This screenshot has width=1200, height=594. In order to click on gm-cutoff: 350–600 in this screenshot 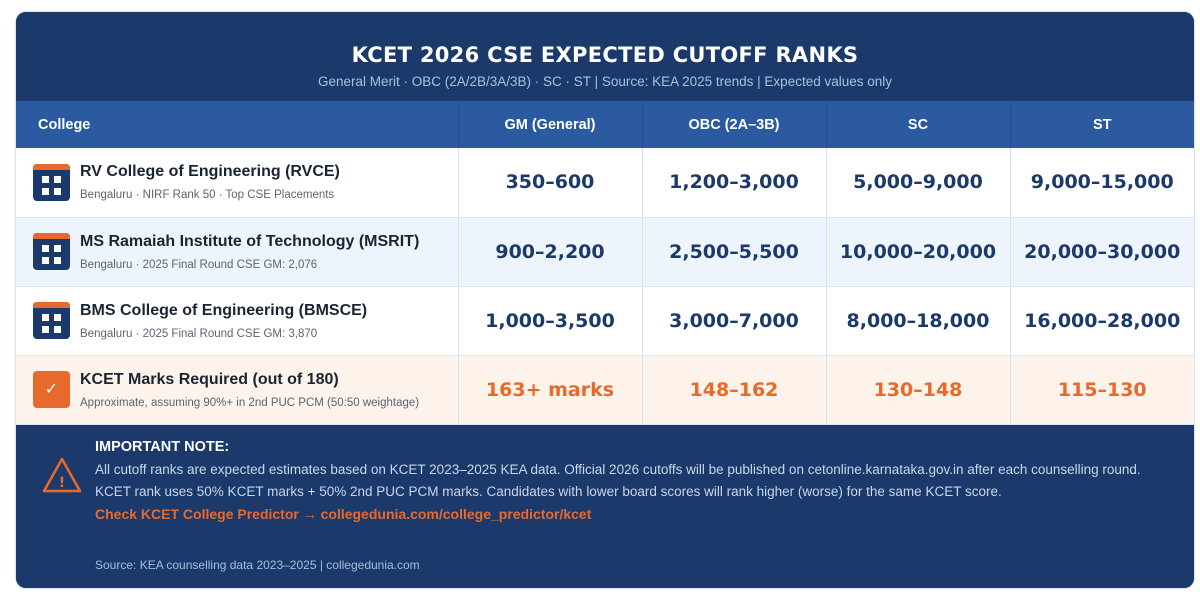, I will do `click(550, 183)`.